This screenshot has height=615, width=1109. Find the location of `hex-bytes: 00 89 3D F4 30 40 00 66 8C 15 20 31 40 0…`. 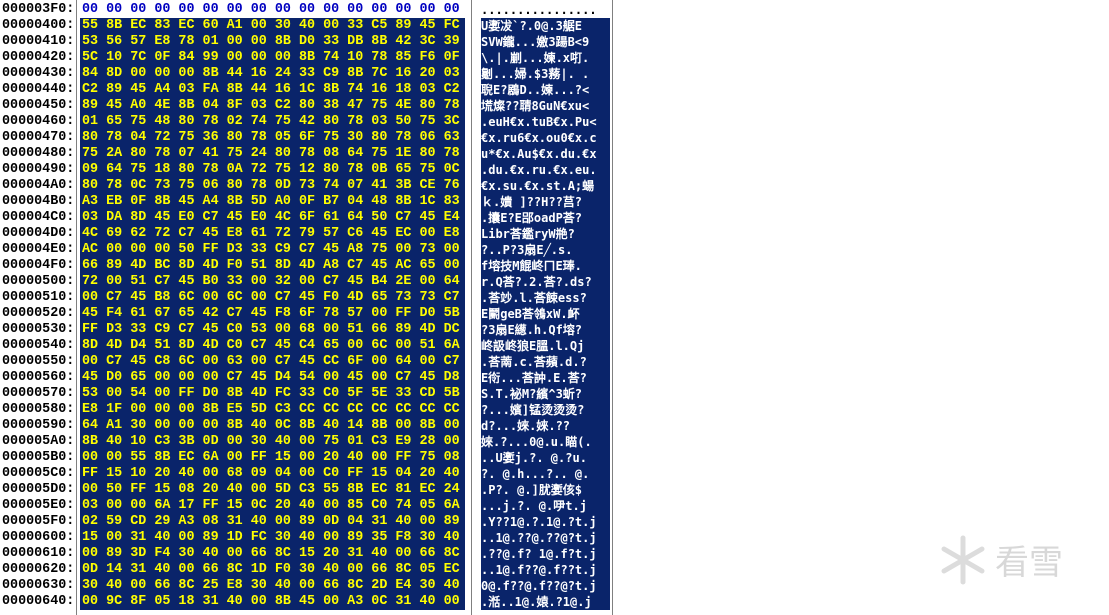

hex-bytes: 00 89 3D F4 30 40 00 66 8C 15 20 31 40 0… is located at coordinates (272, 554).